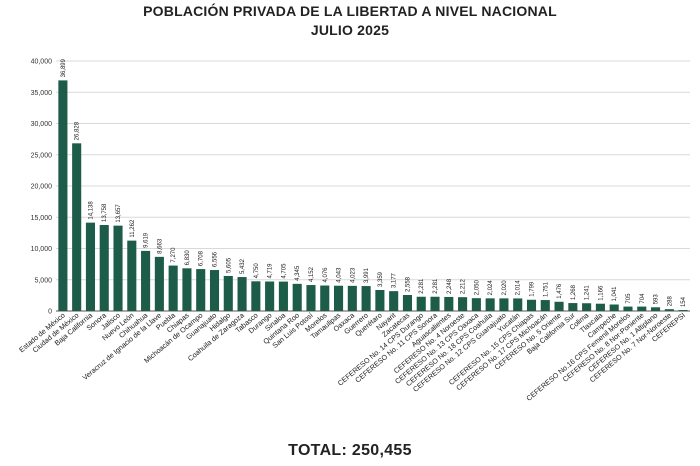  I want to click on y-tick-label: 30,000, so click(42, 124).